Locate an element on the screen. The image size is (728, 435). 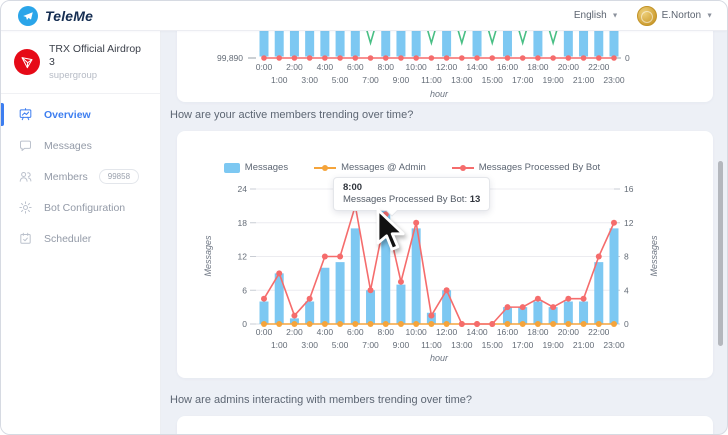
legend-item-messages-processed-by-bot: Messages Processed By Bot is located at coordinates (526, 167).